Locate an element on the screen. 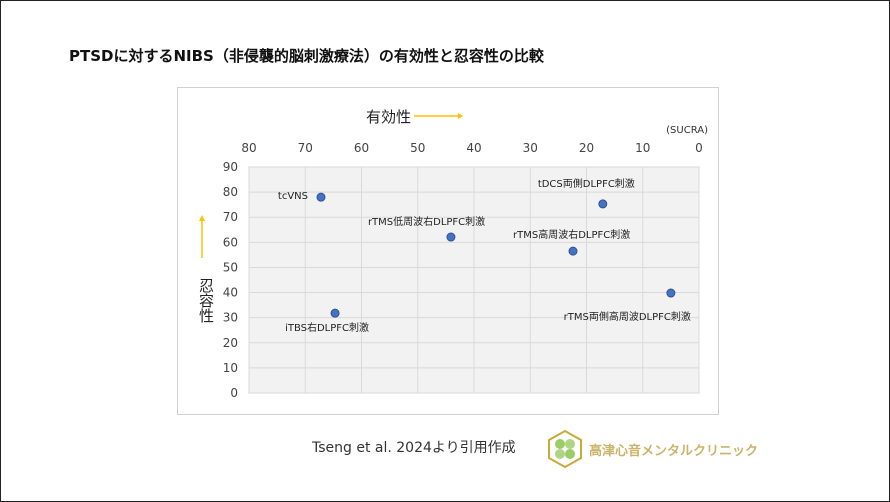 The height and width of the screenshot is (502, 890). x-tick-label: 20 is located at coordinates (586, 148).